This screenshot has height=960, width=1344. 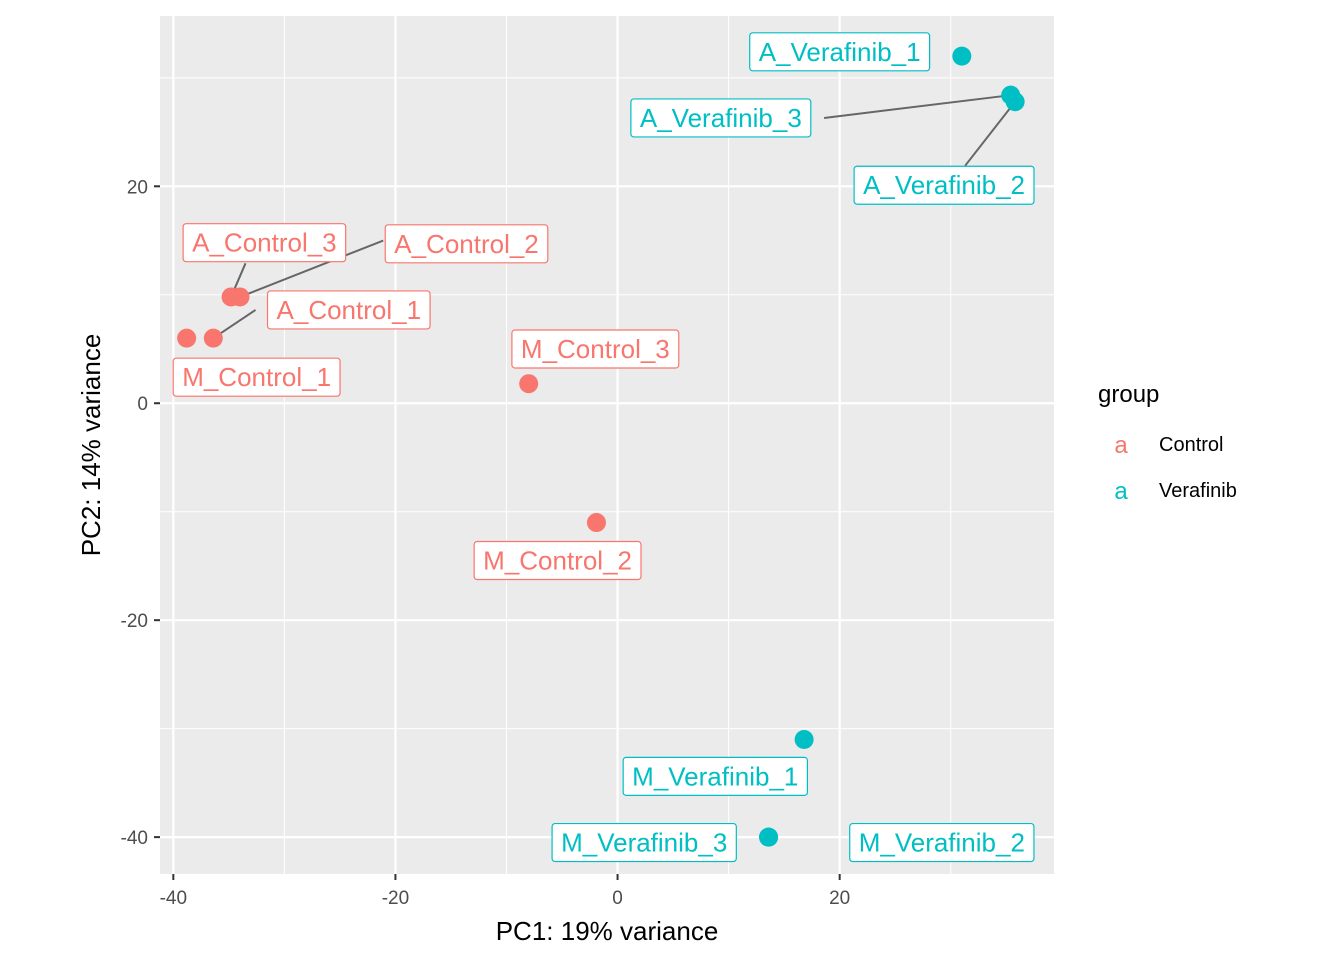 I want to click on legend: group a Control a Verafinib, so click(x=1167, y=443).